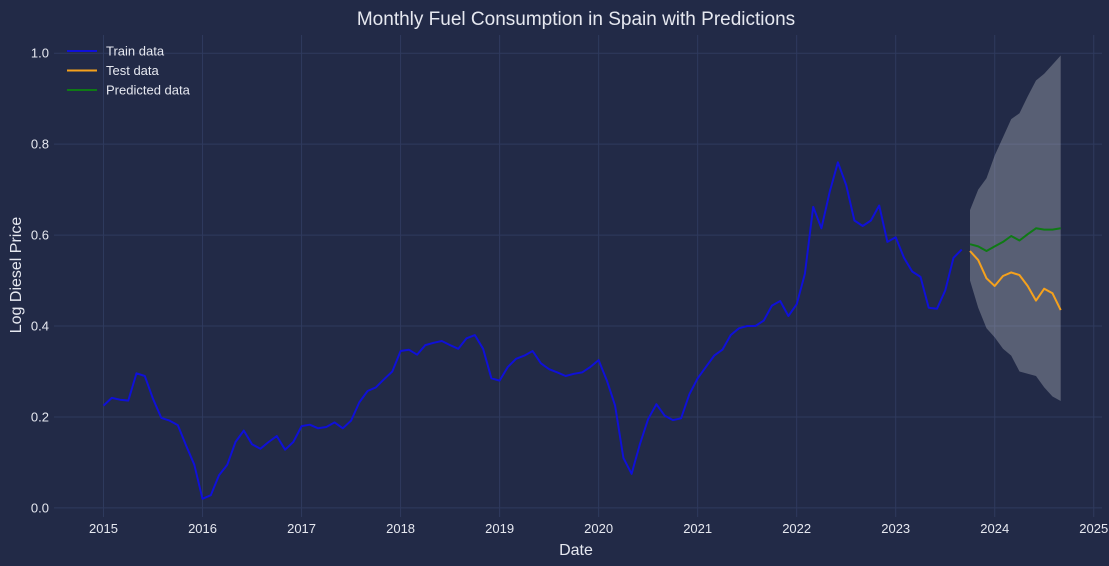 The width and height of the screenshot is (1109, 566). I want to click on x-tick-label: 2024, so click(994, 528).